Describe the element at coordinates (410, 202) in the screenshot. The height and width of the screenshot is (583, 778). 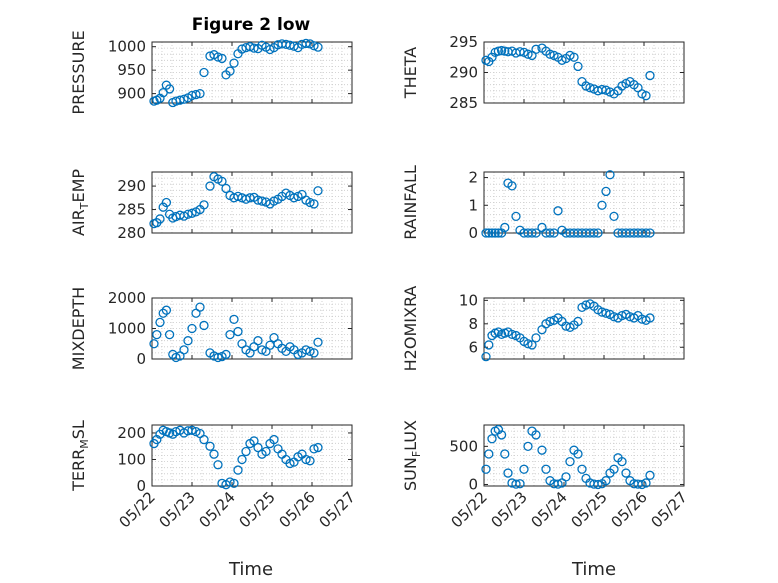
I see `y-axis-label: RAINFALL` at that location.